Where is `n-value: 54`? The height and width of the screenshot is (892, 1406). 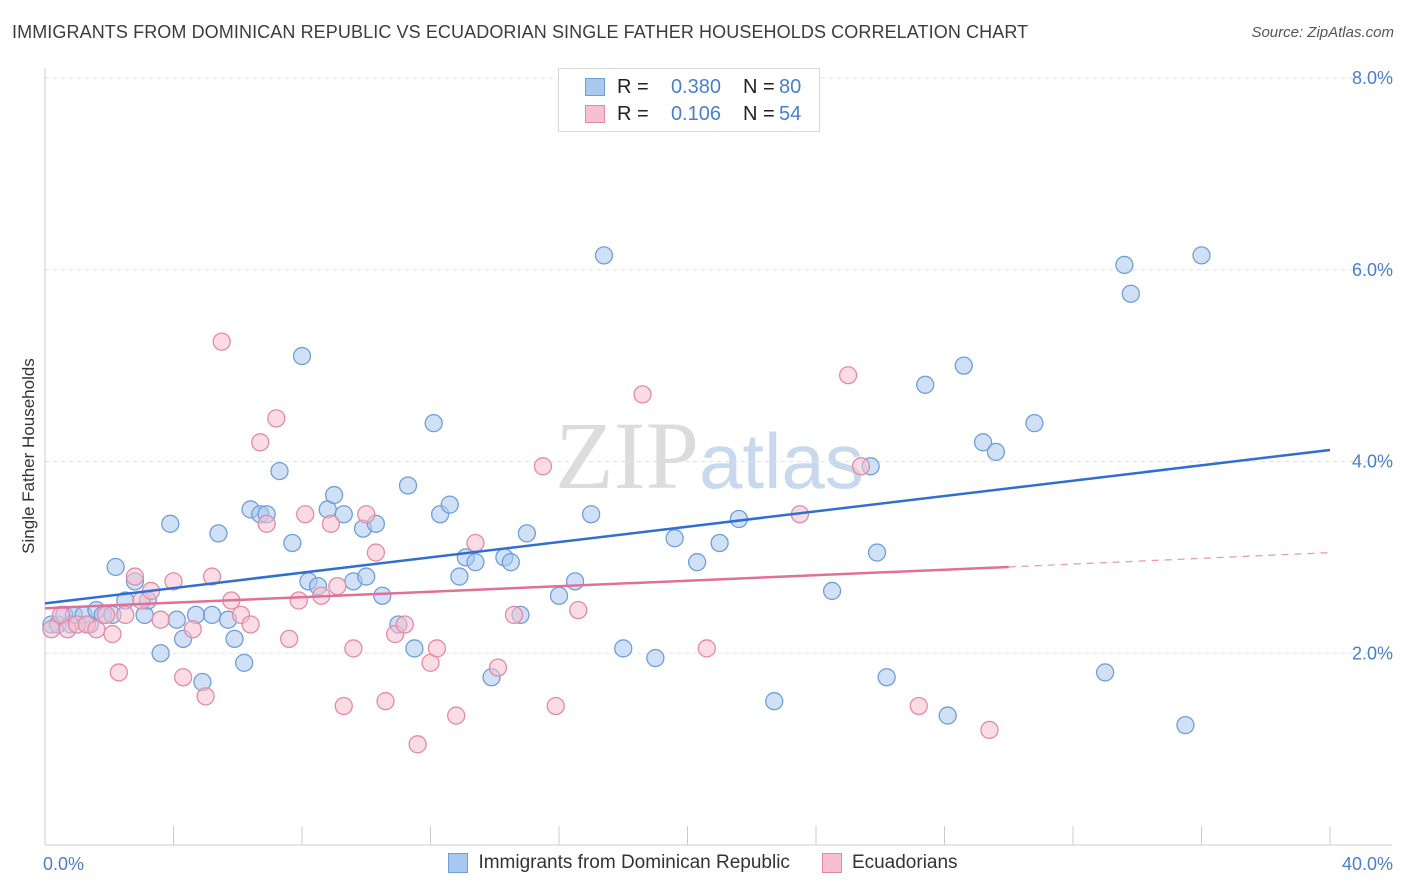
n-value: 54 is located at coordinates (790, 113).